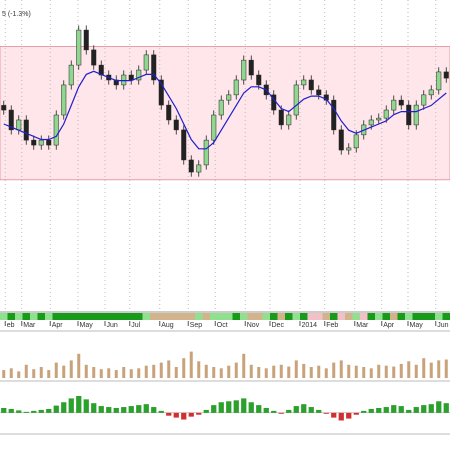 The image size is (450, 450). I want to click on x-tick-label: Sep, so click(196, 325).